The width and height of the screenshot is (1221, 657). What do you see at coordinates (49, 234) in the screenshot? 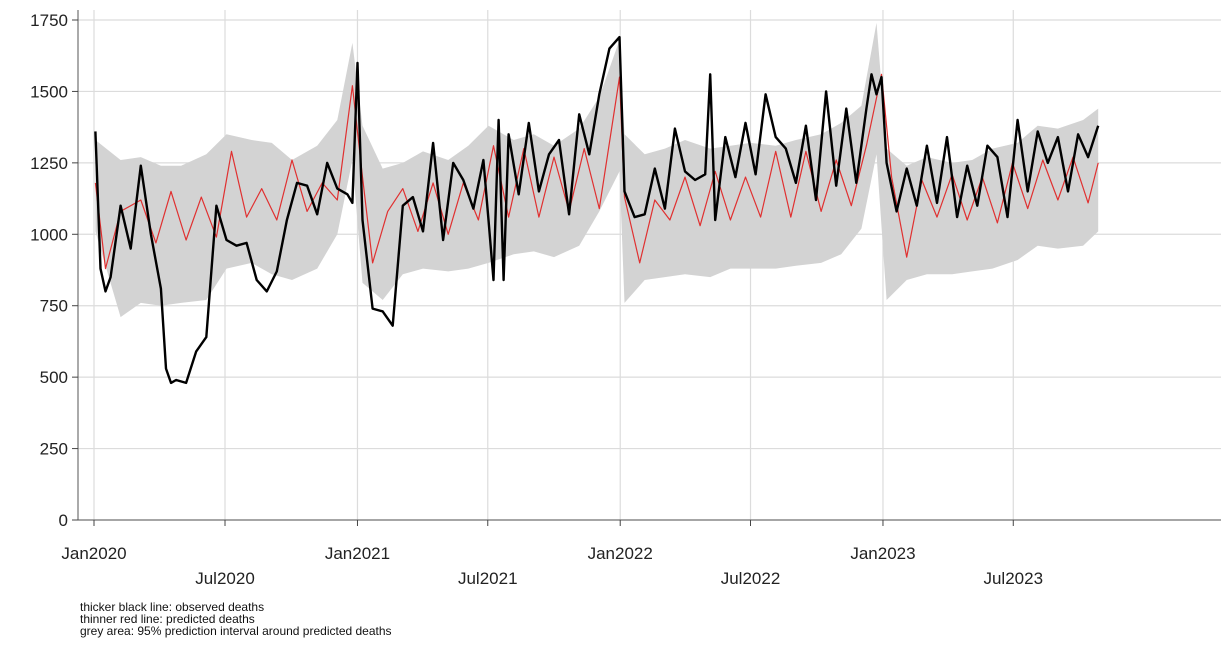
I see `y-tick-label: 1000` at bounding box center [49, 234].